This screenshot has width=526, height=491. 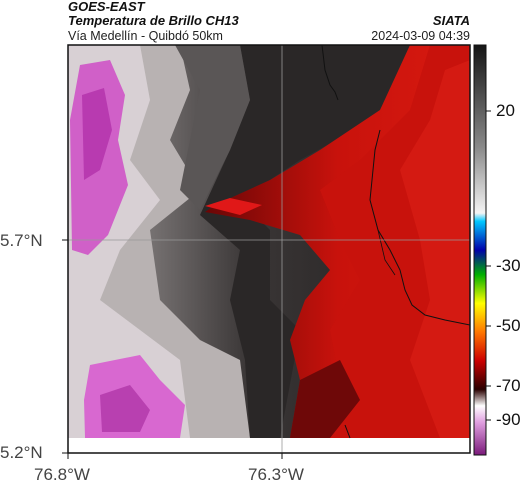 What do you see at coordinates (153, 20) in the screenshot?
I see `product-title: Temperatura de Brillo CH13` at bounding box center [153, 20].